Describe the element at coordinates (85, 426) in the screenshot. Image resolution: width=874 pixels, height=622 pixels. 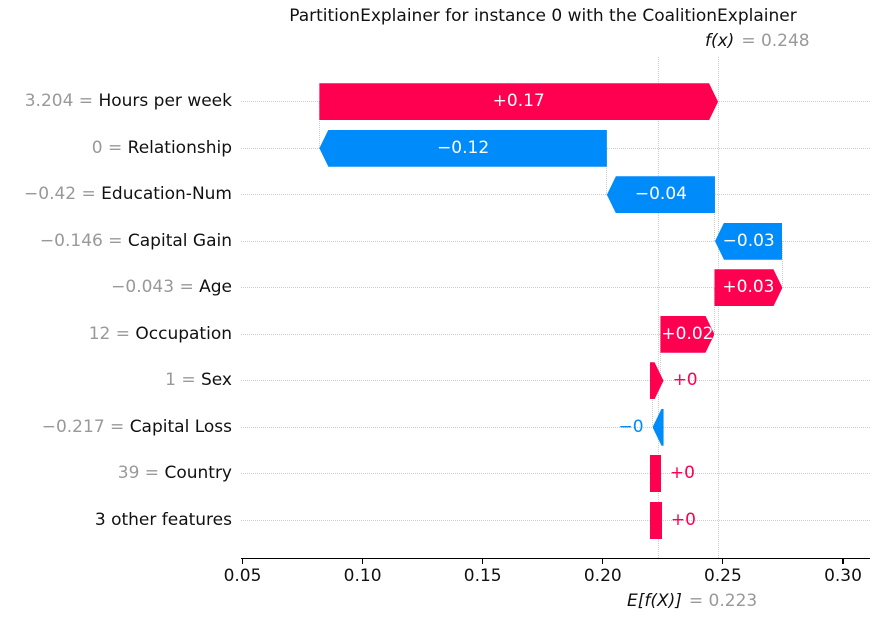
I see `feature-value: −0.217 =` at that location.